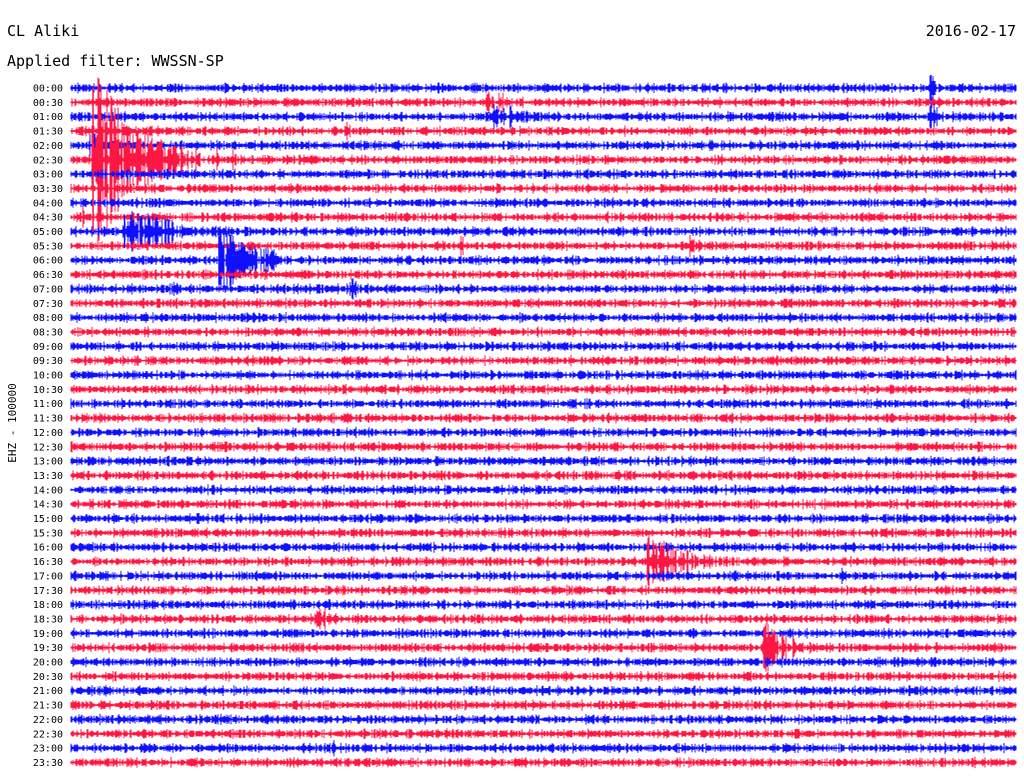 The width and height of the screenshot is (1024, 780). I want to click on tick-label: 21:00, so click(48, 691).